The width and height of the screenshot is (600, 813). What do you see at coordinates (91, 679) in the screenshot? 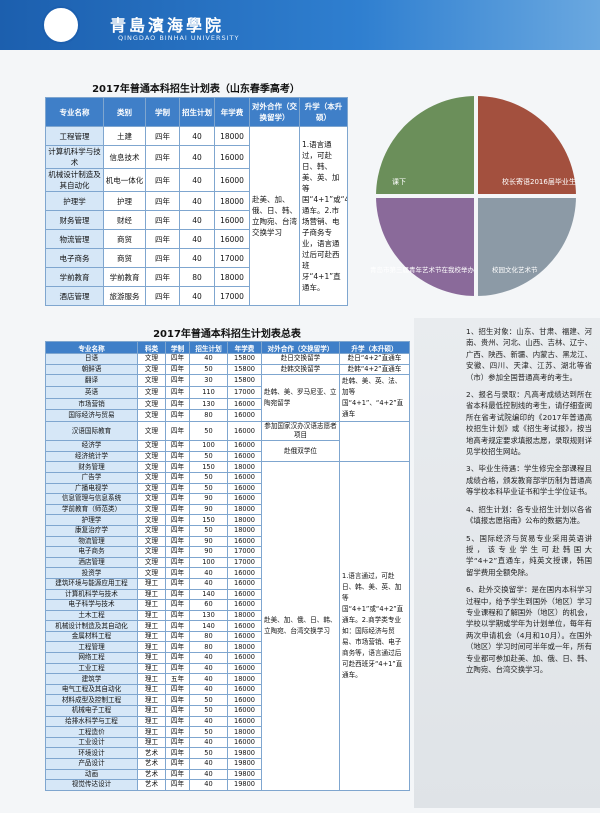
I see `major-name: 建筑学` at bounding box center [91, 679].